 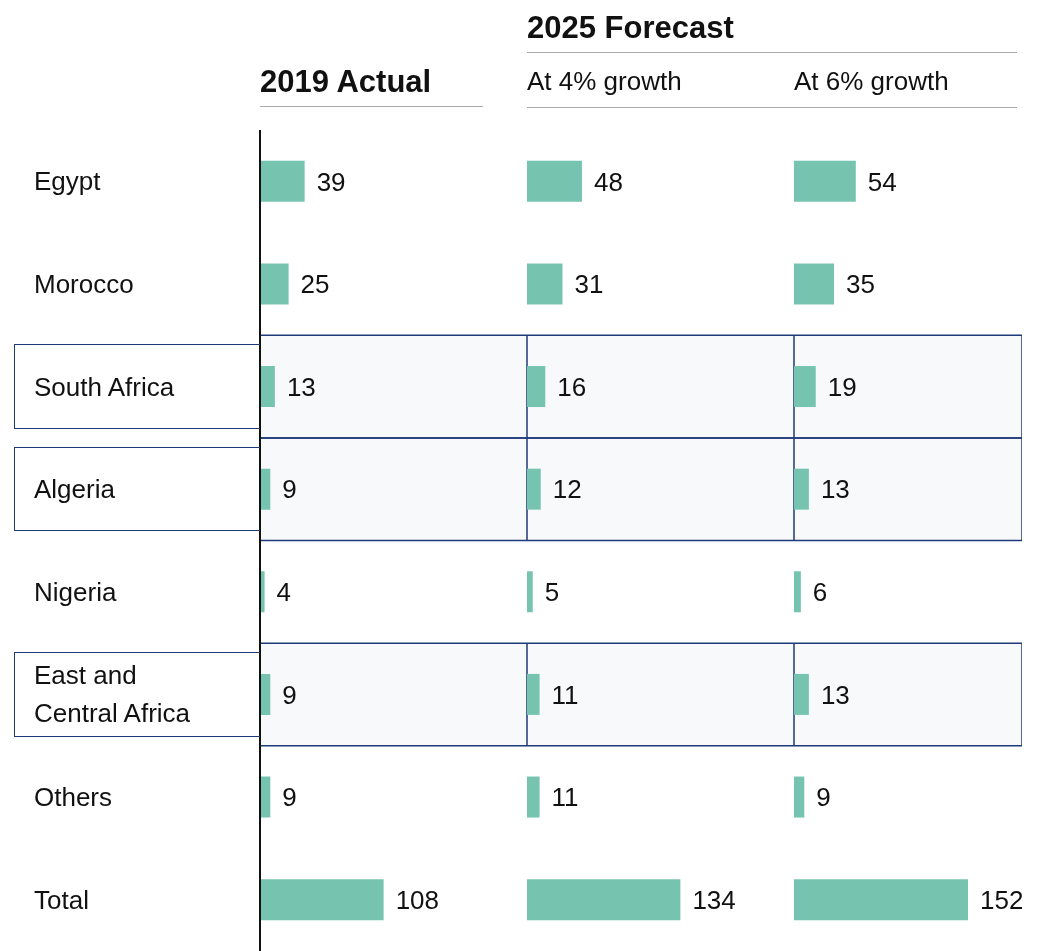 What do you see at coordinates (860, 284) in the screenshot?
I see `data-label: 35` at bounding box center [860, 284].